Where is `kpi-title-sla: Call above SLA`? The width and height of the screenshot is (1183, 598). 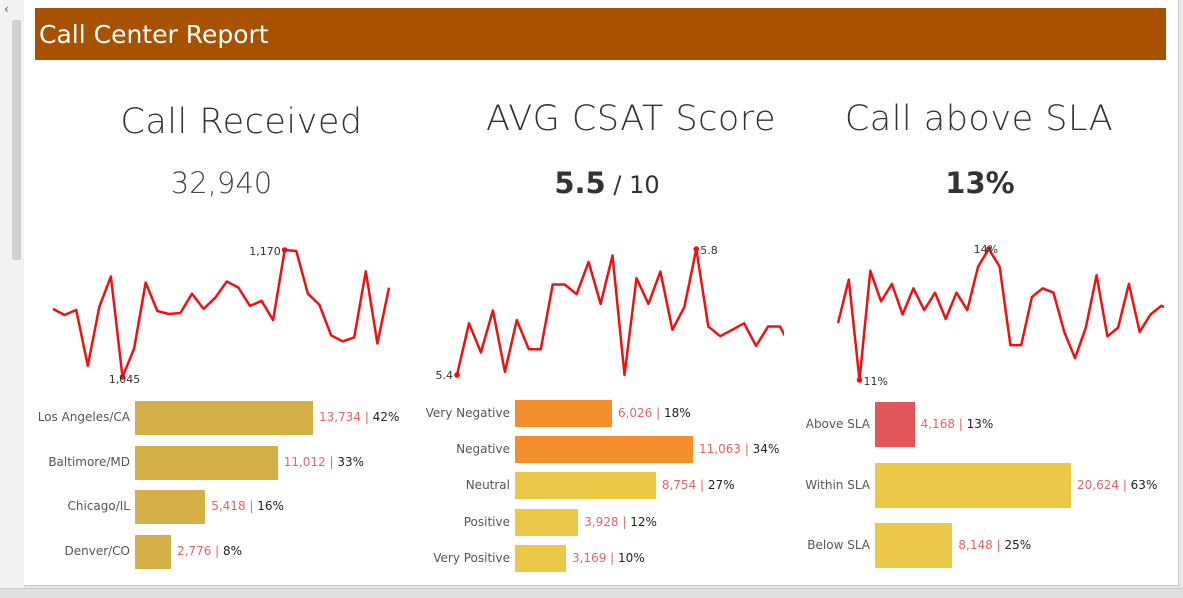
kpi-title-sla: Call above SLA is located at coordinates (979, 119).